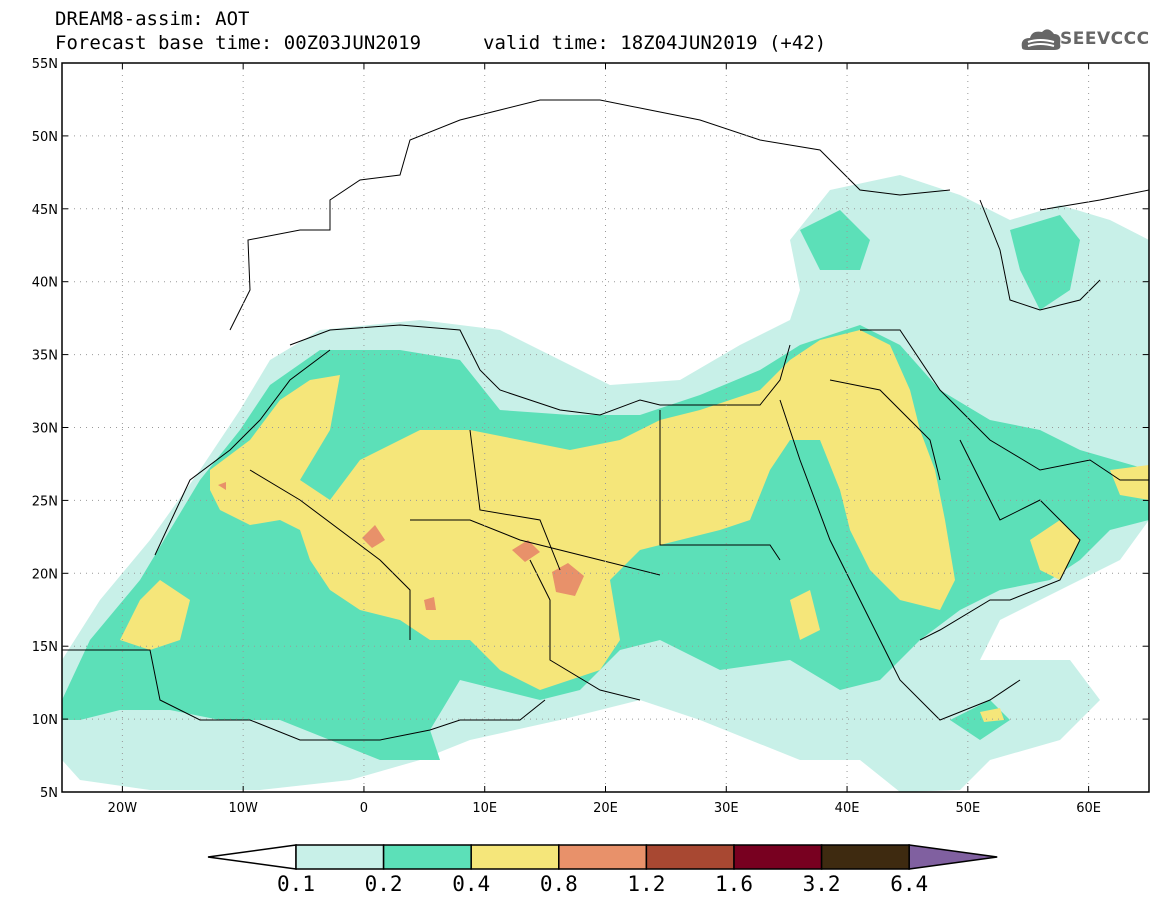 The height and width of the screenshot is (905, 1165). I want to click on colorbar-level-label: 1.6, so click(734, 884).